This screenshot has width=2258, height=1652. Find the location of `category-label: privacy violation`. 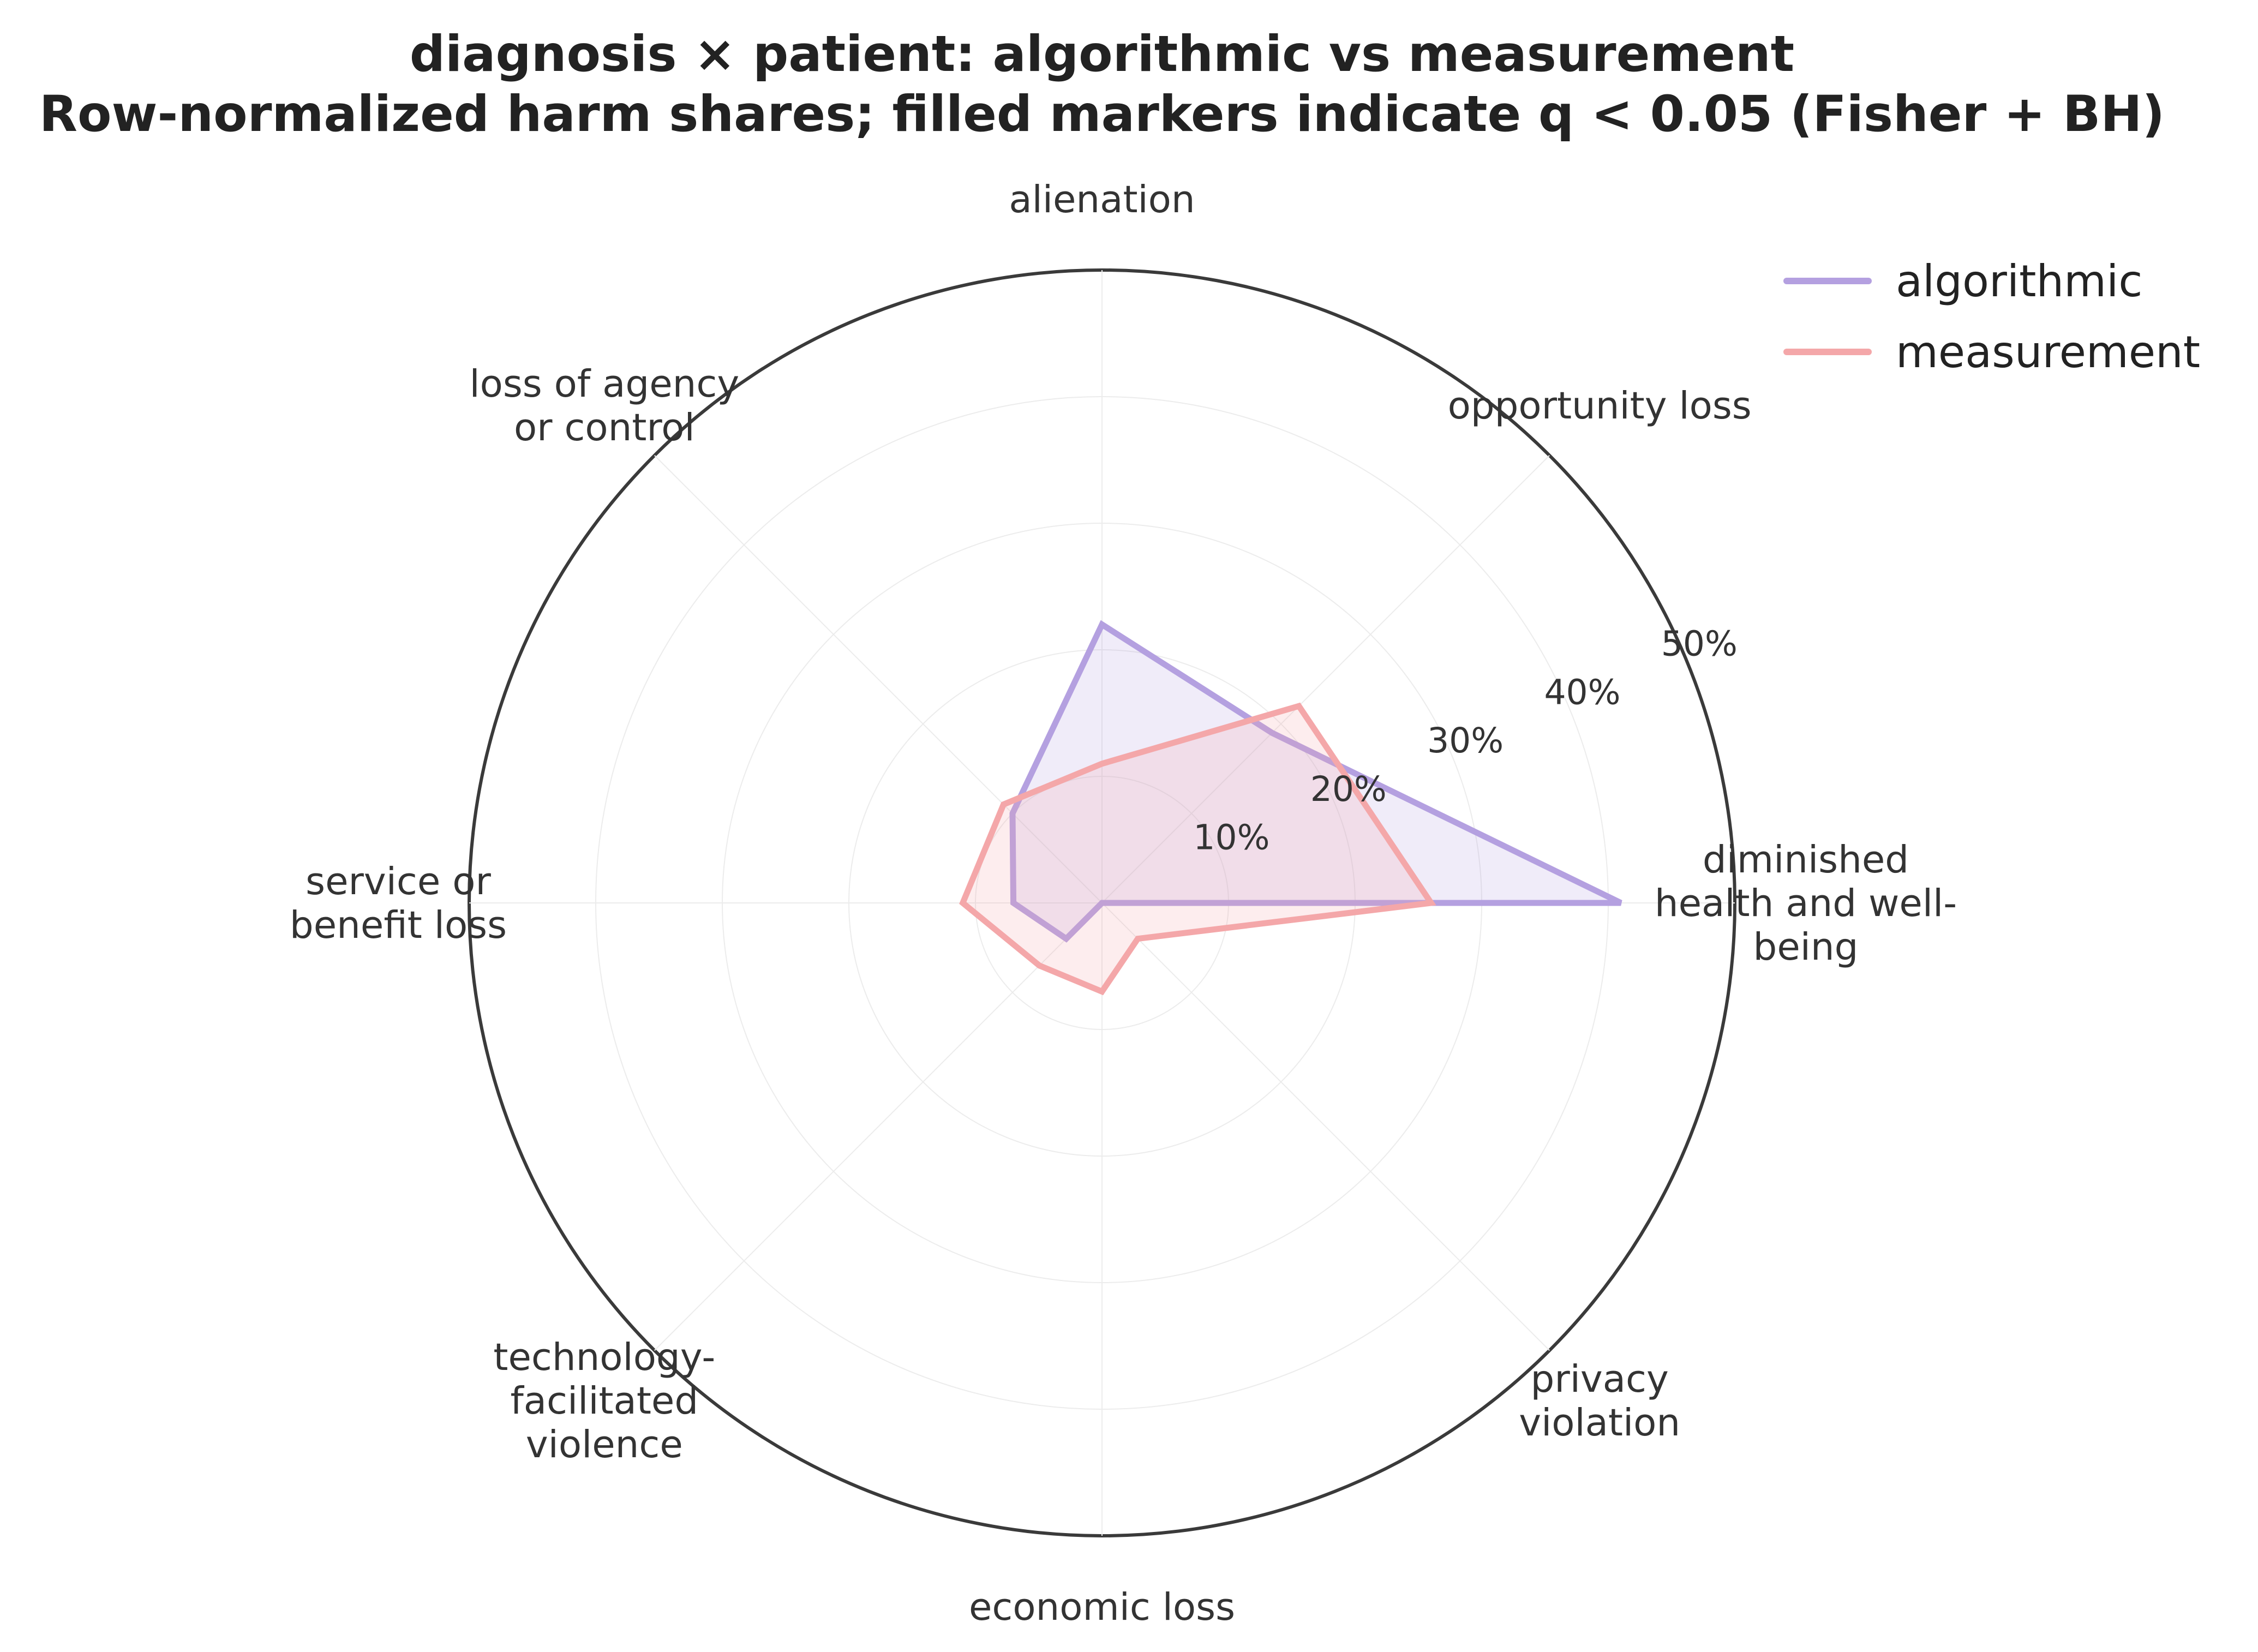

category-label: privacy violation is located at coordinates (1599, 1401).